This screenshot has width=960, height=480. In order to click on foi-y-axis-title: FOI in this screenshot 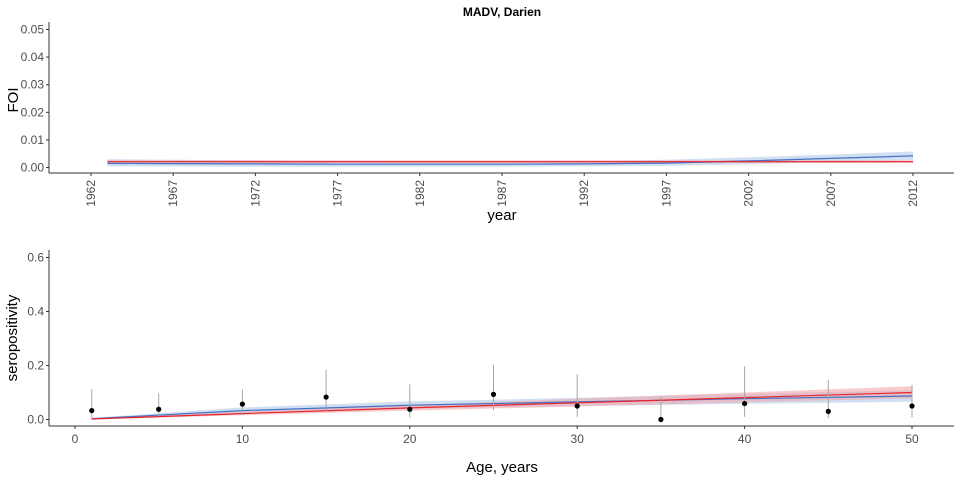, I will do `click(13, 100)`.